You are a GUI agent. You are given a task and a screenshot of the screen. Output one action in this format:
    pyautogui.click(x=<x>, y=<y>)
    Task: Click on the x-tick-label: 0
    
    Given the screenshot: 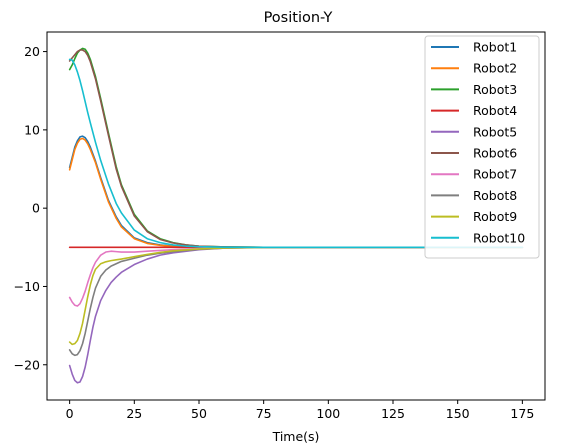 What is the action you would take?
    pyautogui.click(x=70, y=413)
    